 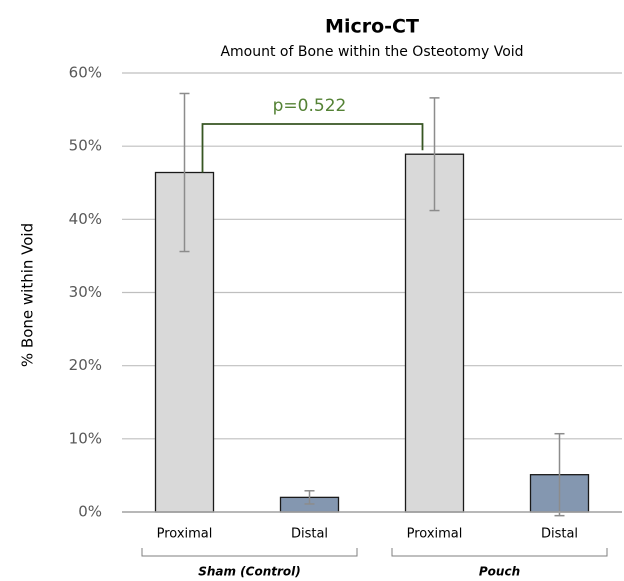 I want to click on y-tick-label: 30%, so click(x=85, y=292).